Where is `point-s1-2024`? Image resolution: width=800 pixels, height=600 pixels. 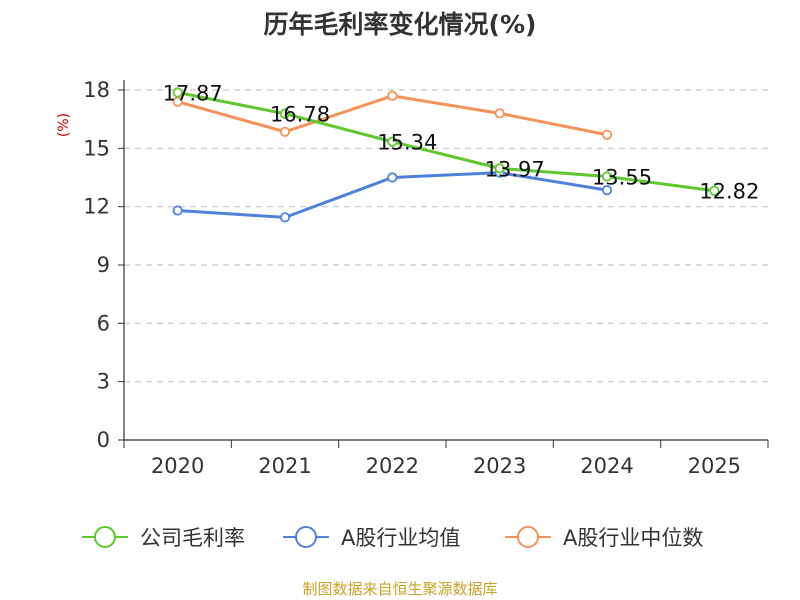 point-s1-2024 is located at coordinates (607, 190).